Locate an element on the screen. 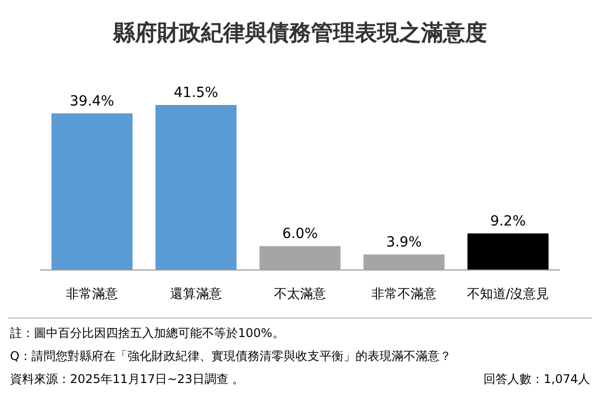  x-tick-label: 非常滿意 is located at coordinates (92, 294).